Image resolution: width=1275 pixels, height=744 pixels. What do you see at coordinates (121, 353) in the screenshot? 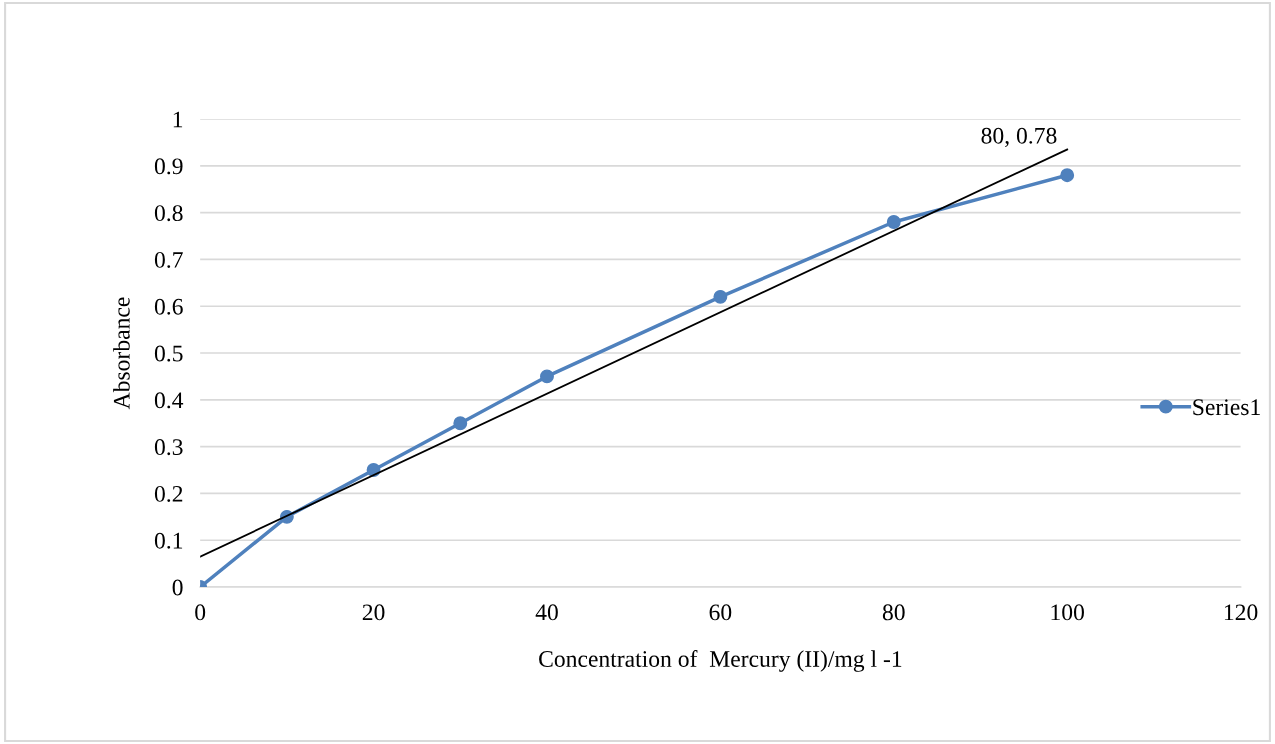
I see `y-axis-title: Absorbance` at bounding box center [121, 353].